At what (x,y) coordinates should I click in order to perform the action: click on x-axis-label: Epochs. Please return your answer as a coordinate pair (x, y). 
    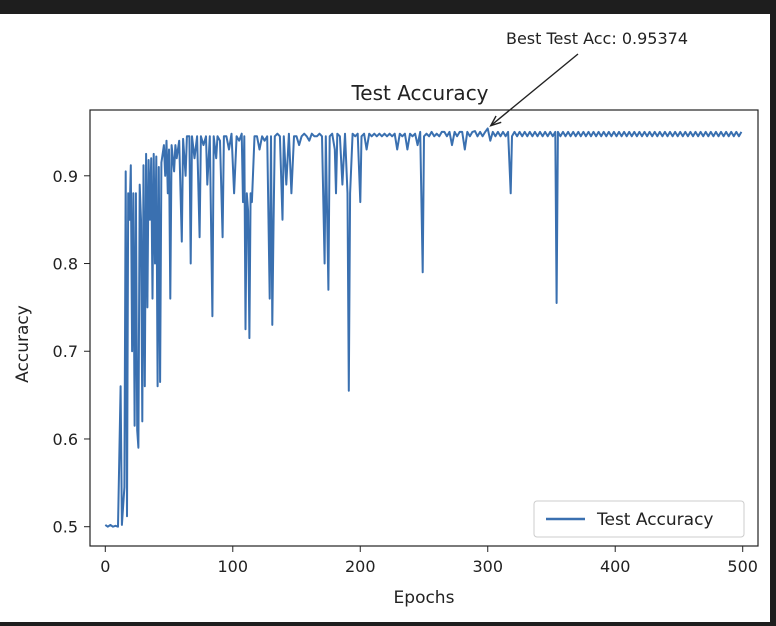
    Looking at the image, I should click on (424, 598).